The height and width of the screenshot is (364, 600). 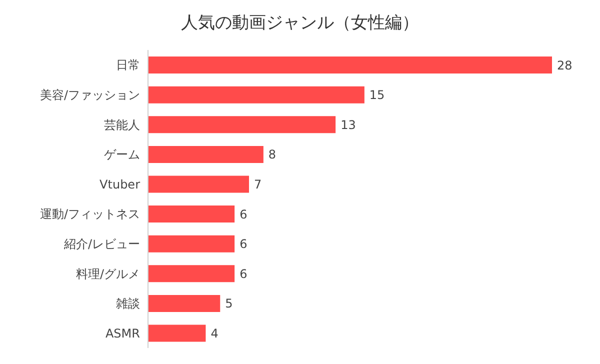 What do you see at coordinates (122, 125) in the screenshot?
I see `y-tick-label: 芸能人` at bounding box center [122, 125].